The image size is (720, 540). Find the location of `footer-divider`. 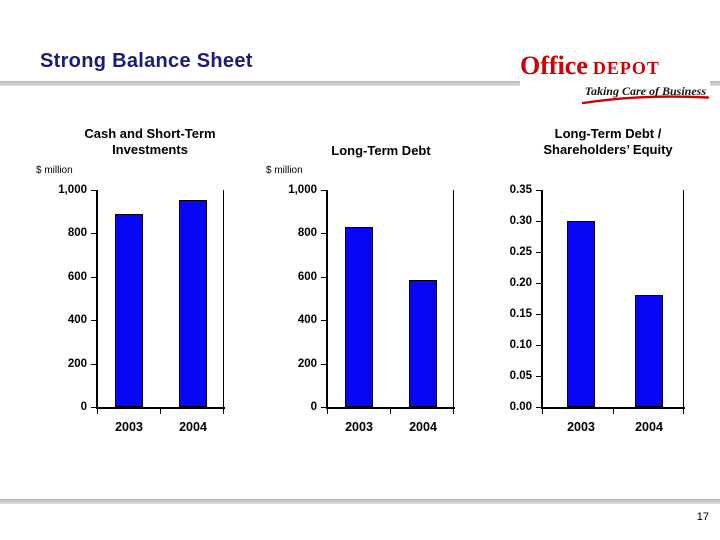

footer-divider is located at coordinates (360, 501).